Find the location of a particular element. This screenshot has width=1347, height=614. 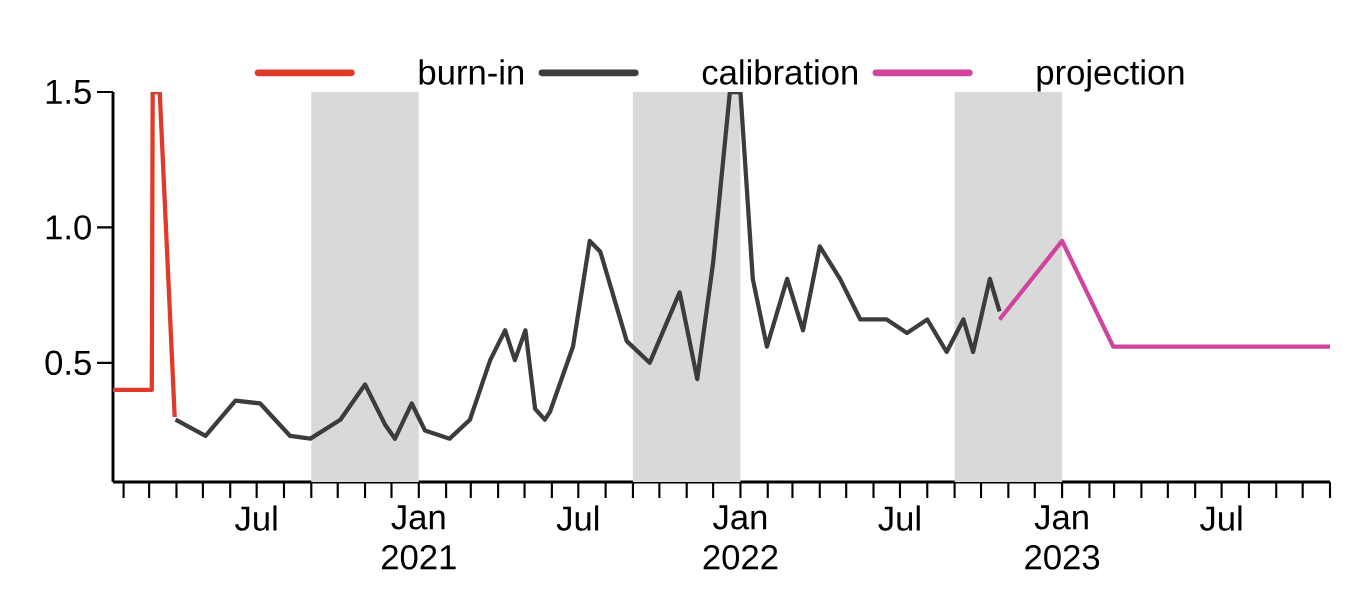

x-tick-label: Jan 2023 is located at coordinates (1062, 537).